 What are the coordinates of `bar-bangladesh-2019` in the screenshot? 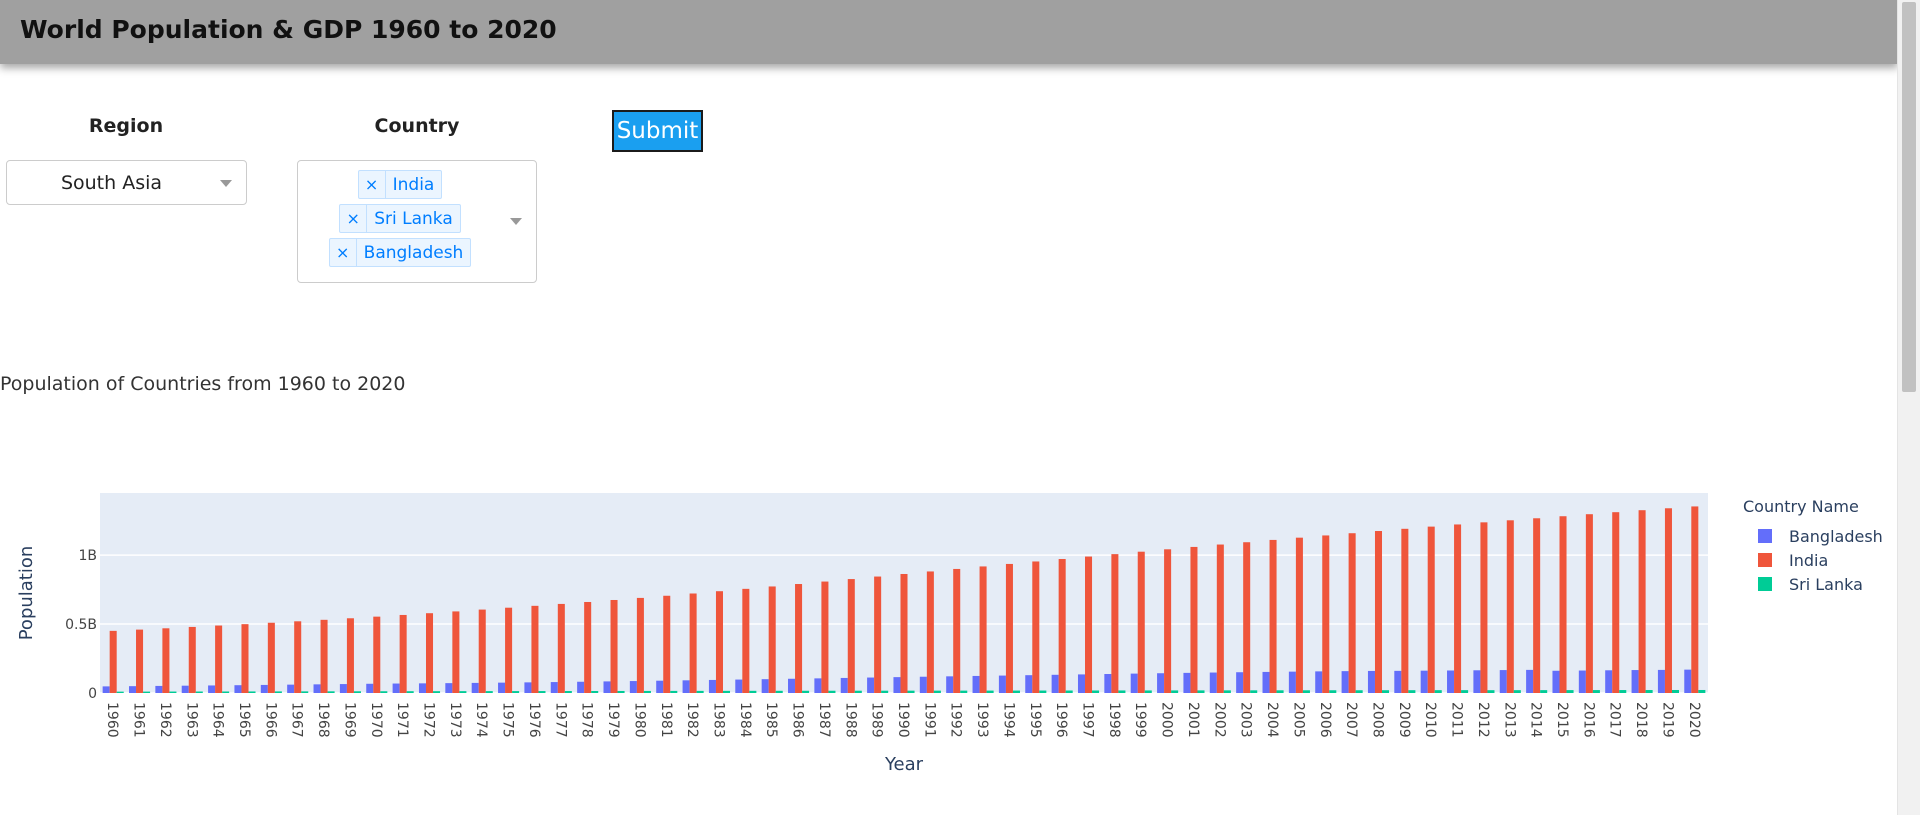 It's located at (1661, 681).